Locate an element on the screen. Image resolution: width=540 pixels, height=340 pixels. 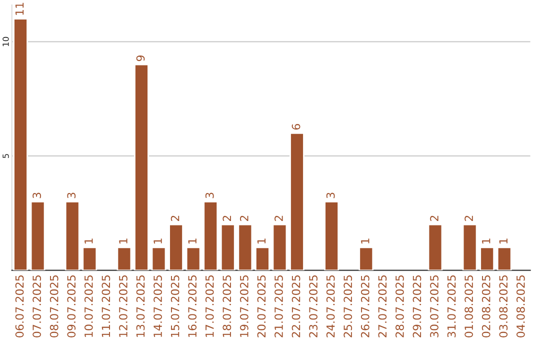
x-tick-label: 11.07.2025 is located at coordinates (106, 306).